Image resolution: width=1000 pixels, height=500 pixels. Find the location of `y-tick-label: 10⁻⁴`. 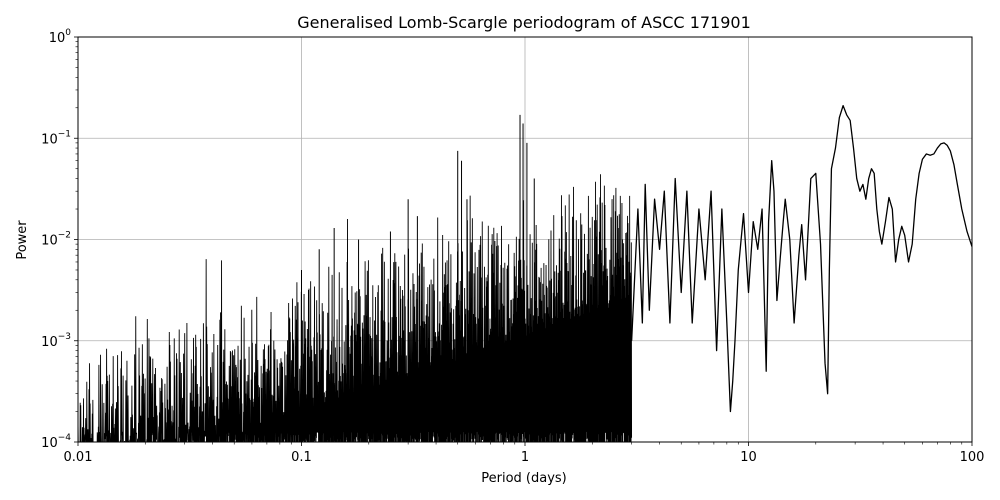

y-tick-label: 10⁻⁴ is located at coordinates (56, 442).